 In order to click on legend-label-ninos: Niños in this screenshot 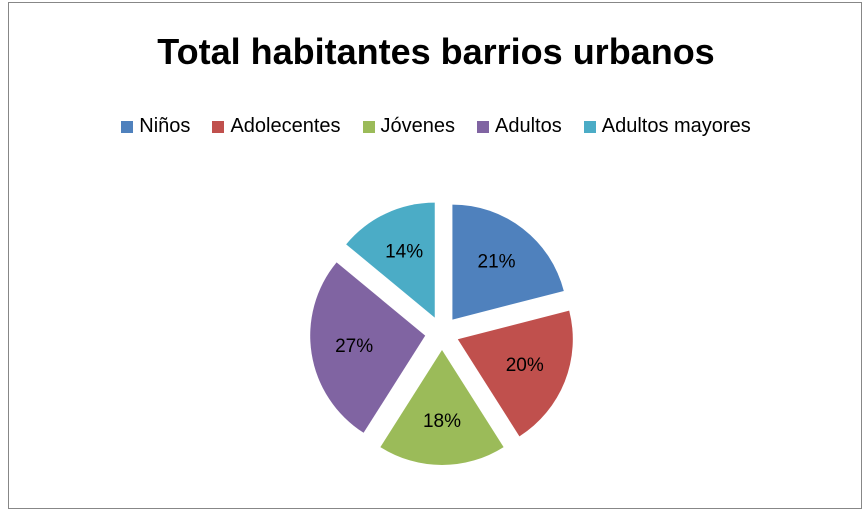, I will do `click(165, 126)`.